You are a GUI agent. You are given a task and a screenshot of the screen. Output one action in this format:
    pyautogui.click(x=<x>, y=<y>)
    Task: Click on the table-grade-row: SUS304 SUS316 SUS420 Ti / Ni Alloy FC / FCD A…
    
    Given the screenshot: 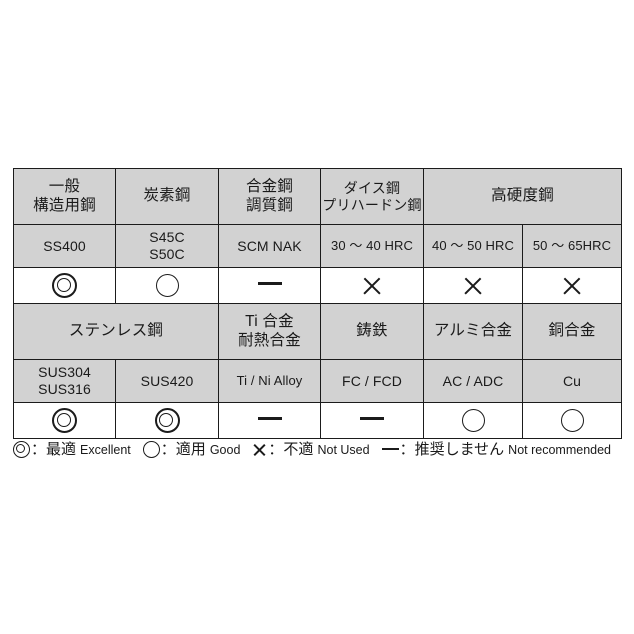 What is the action you would take?
    pyautogui.click(x=317, y=381)
    